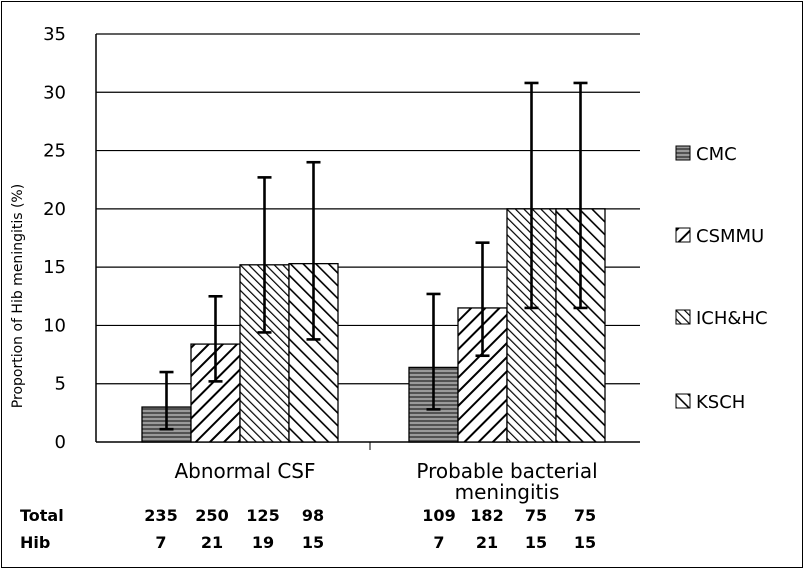 The width and height of the screenshot is (806, 571). Describe the element at coordinates (716, 154) in the screenshot. I see `legend-label: CMC` at that location.